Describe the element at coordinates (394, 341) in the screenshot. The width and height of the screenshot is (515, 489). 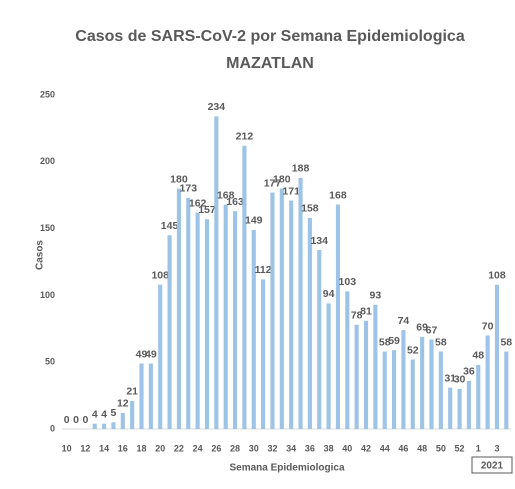
I see `data-label: 59` at that location.